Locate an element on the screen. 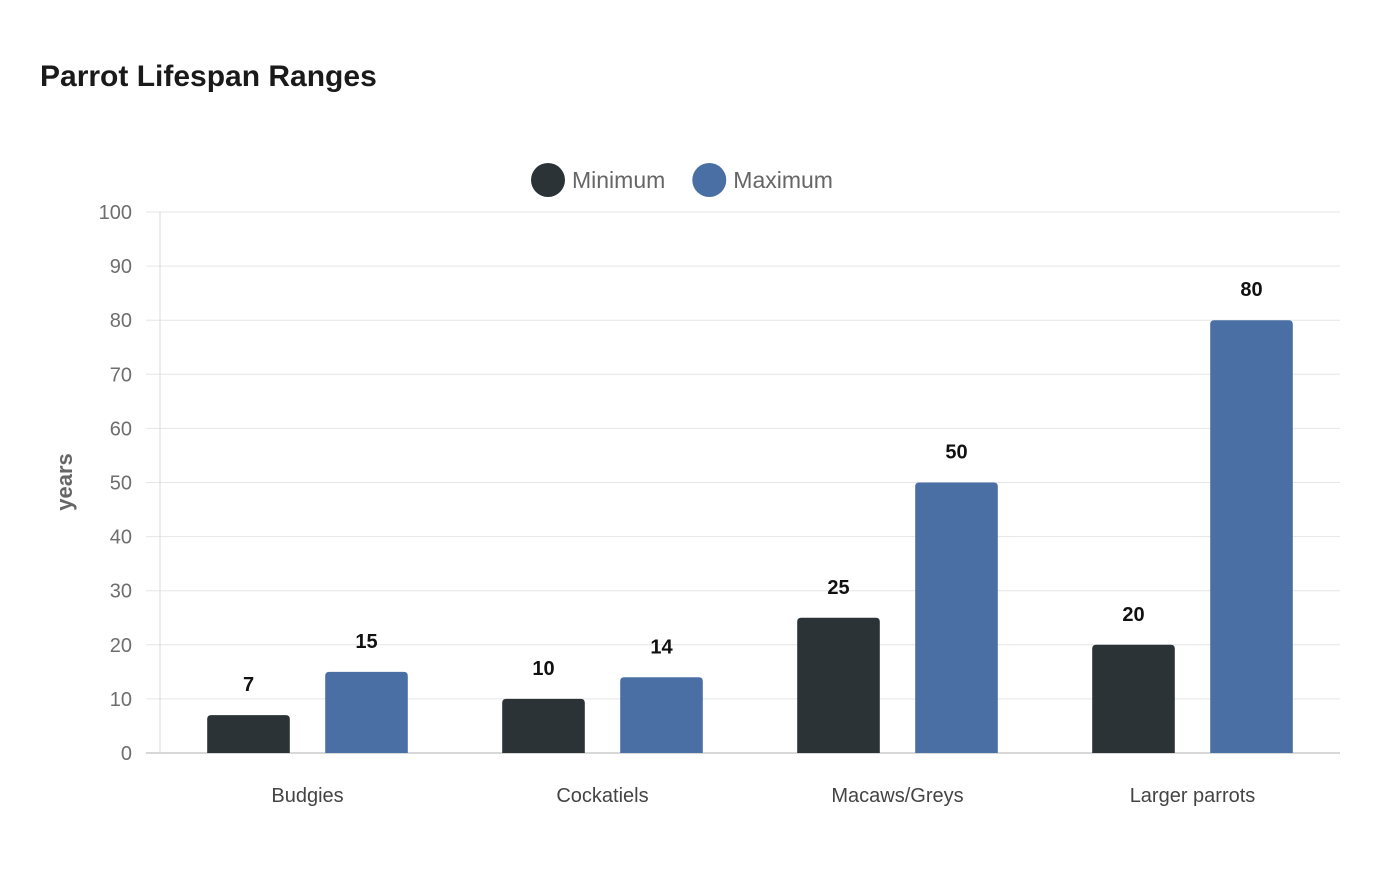  x-tick-label: Cockatiels is located at coordinates (602, 796).